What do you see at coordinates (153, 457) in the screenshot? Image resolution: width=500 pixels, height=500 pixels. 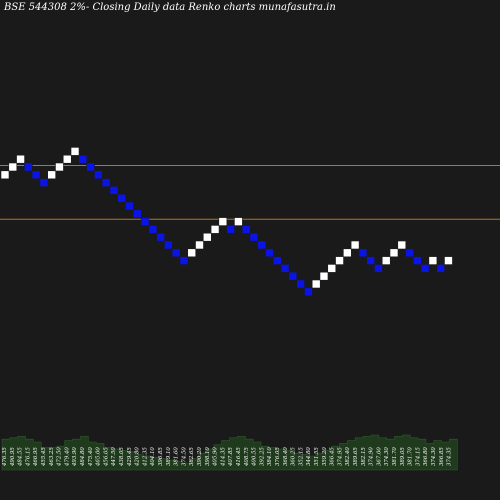 I see `volume-label: 404.10` at bounding box center [153, 457].